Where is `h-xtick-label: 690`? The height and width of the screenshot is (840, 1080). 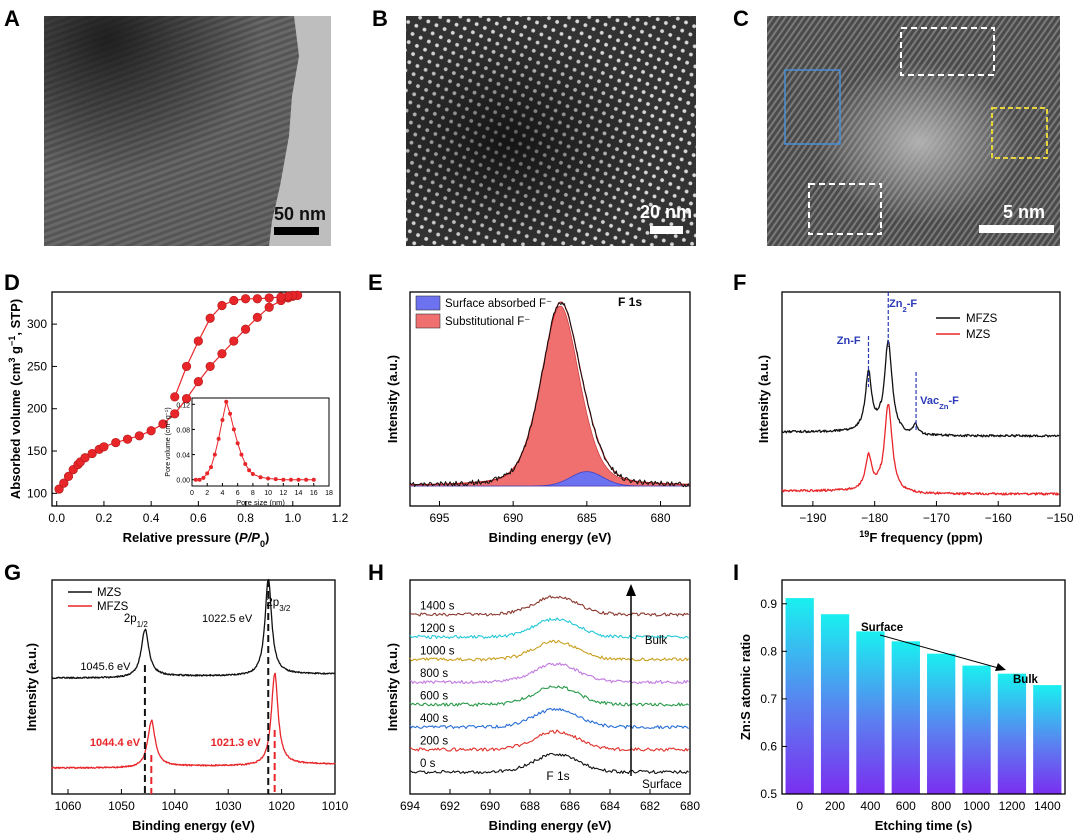
h-xtick-label: 690 is located at coordinates (490, 806).